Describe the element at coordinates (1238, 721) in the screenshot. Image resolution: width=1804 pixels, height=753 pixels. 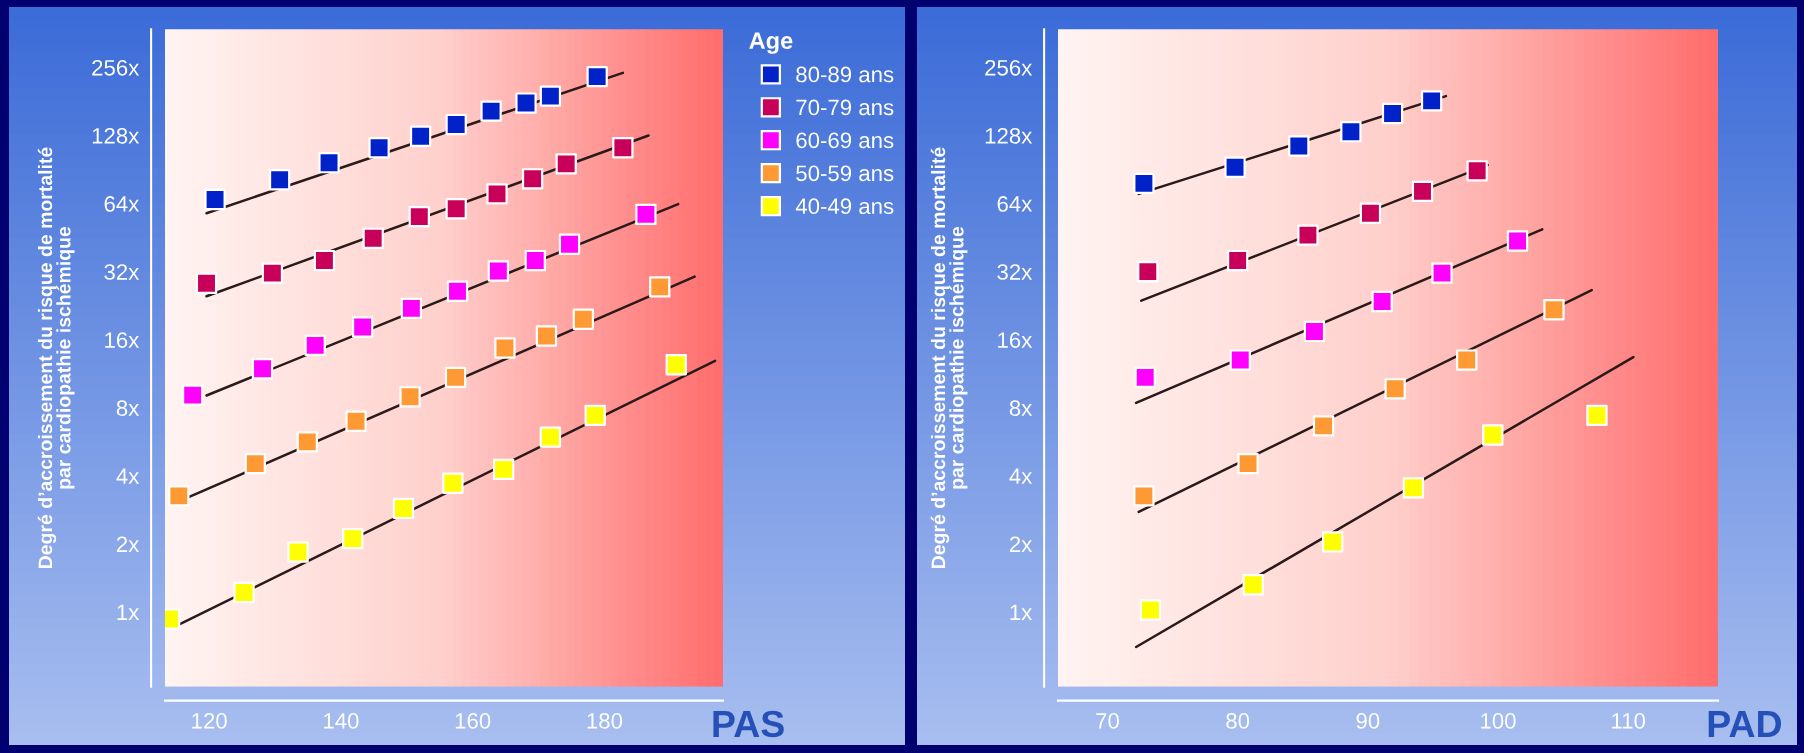
I see `x-tick-label: 80` at that location.